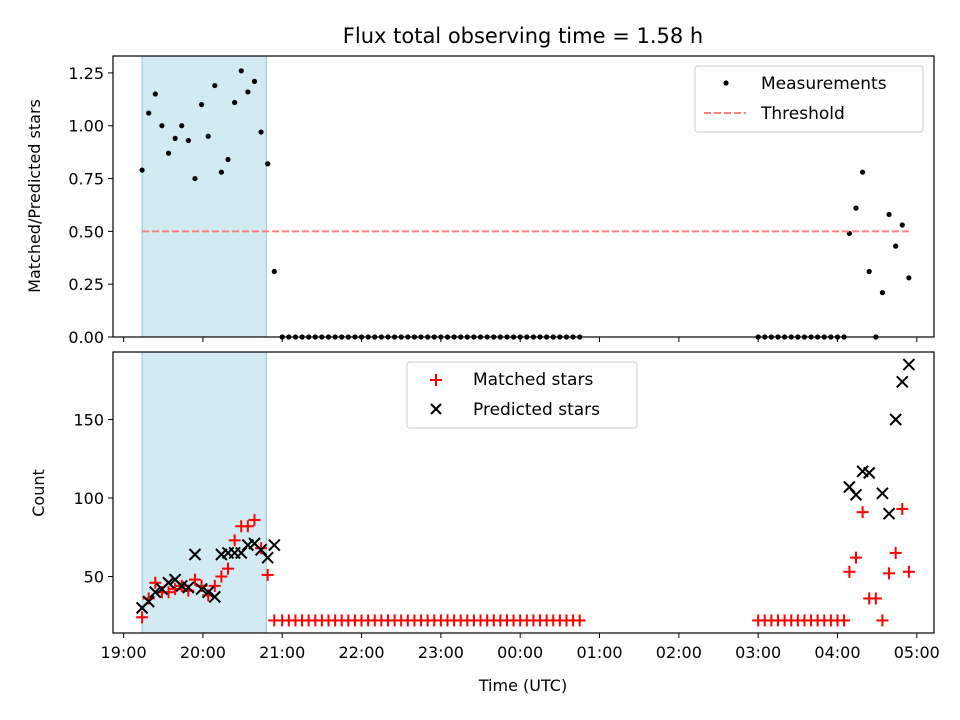  What do you see at coordinates (86, 126) in the screenshot?
I see `y-tick-label: 1.00` at bounding box center [86, 126].